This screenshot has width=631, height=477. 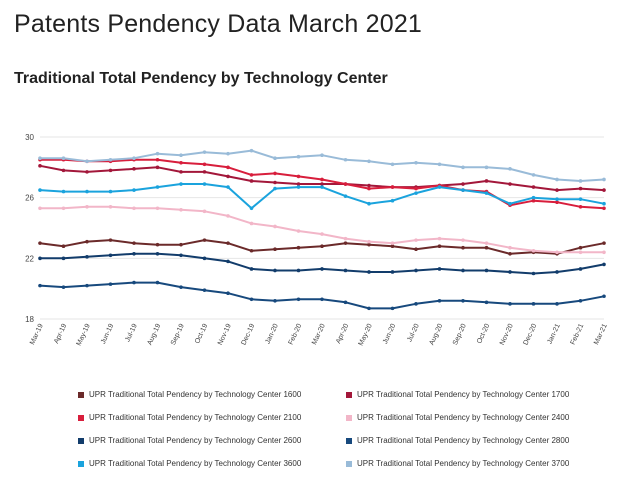 What do you see at coordinates (271, 334) in the screenshot?
I see `x-tick-label: Jan-20` at bounding box center [271, 334].